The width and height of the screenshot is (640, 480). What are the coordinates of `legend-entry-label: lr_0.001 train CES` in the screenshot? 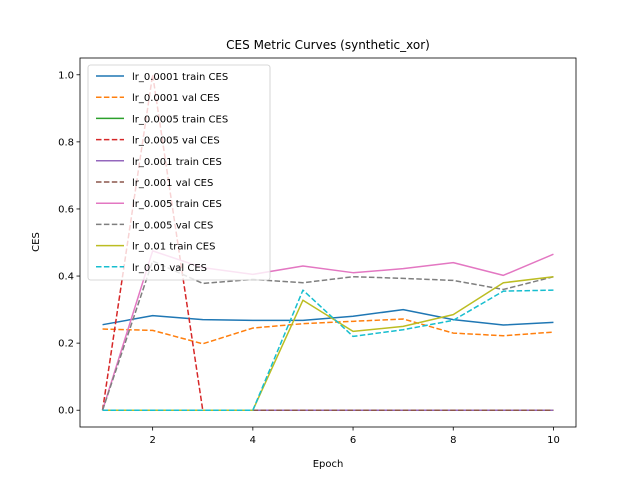 It's located at (177, 162).